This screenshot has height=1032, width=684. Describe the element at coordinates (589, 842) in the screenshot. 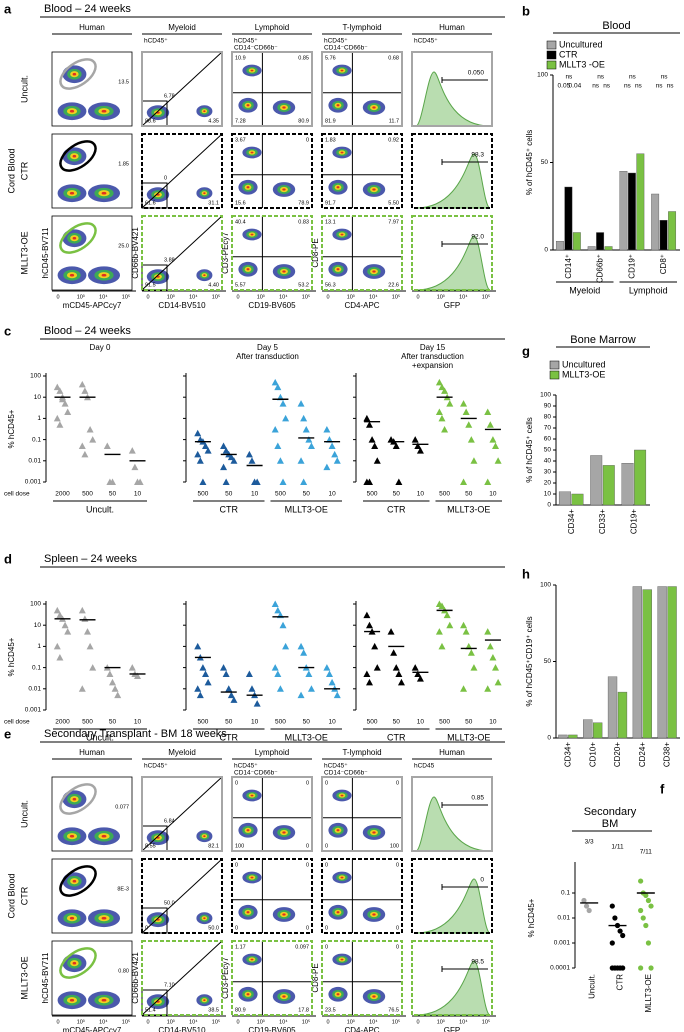

I see `fraction-label: 3/3` at that location.